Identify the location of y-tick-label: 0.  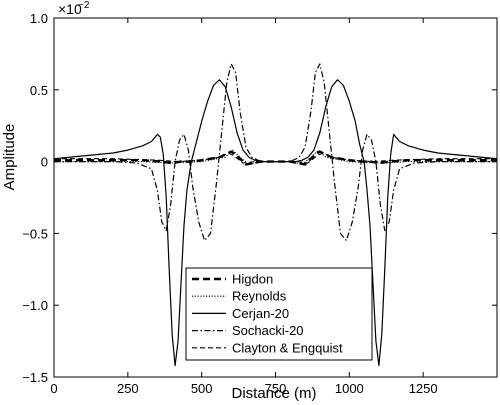
(44, 162).